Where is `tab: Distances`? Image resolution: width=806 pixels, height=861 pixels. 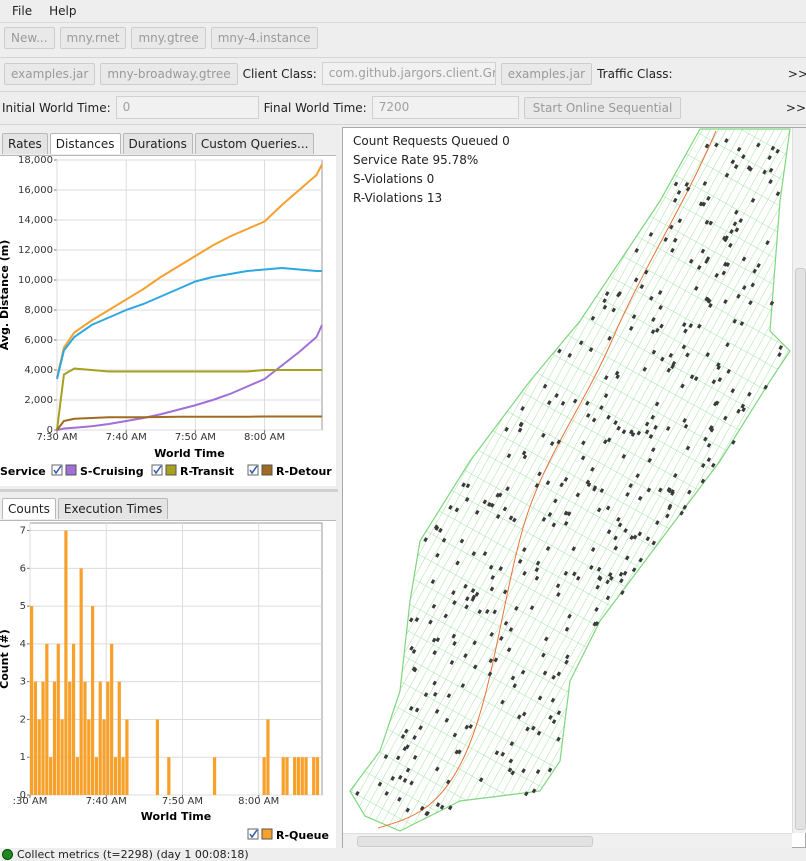 tab: Distances is located at coordinates (85, 143).